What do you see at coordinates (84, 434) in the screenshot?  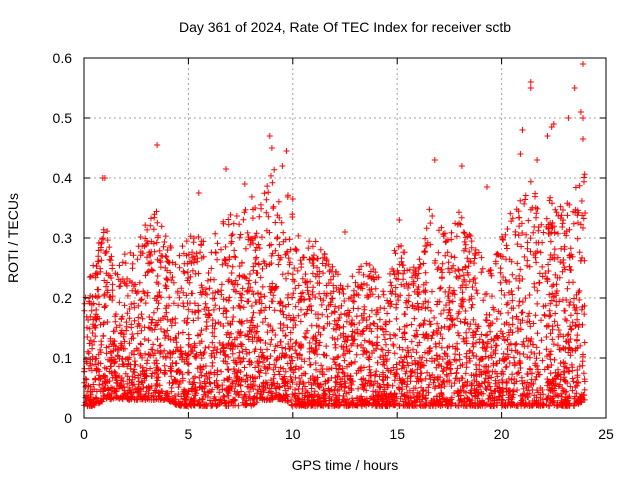 I see `x-tick-label: 0` at bounding box center [84, 434].